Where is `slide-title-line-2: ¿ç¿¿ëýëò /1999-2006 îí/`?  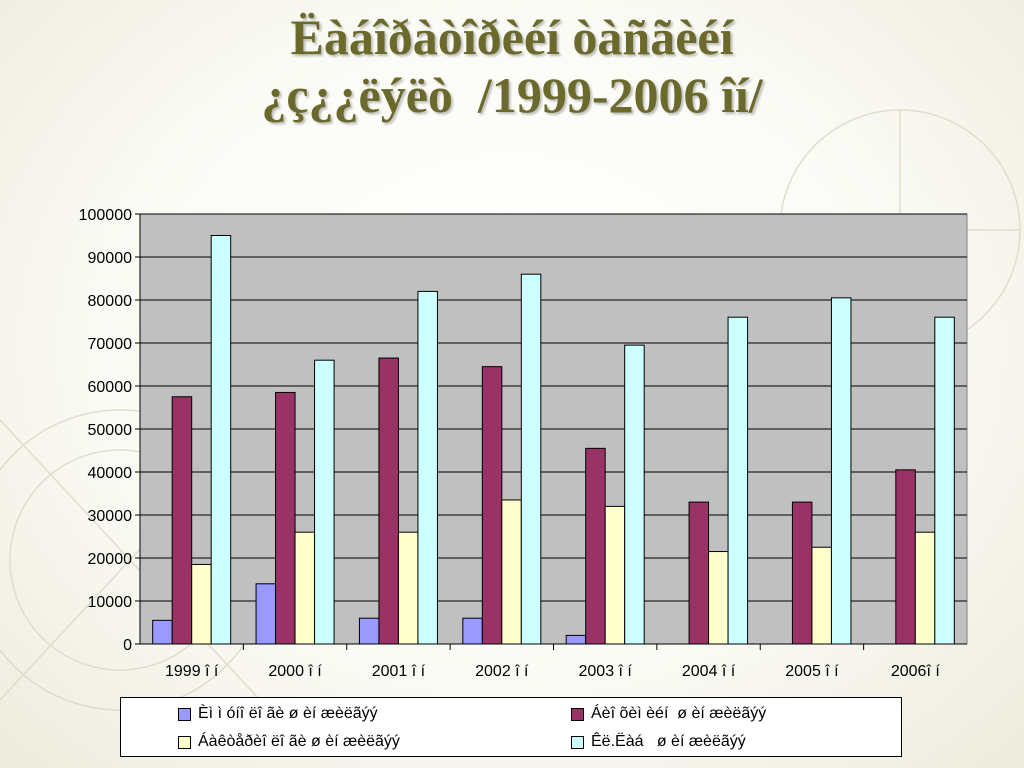
slide-title-line-2: ¿ç¿¿ëýëò /1999-2006 îí/ is located at coordinates (512, 95).